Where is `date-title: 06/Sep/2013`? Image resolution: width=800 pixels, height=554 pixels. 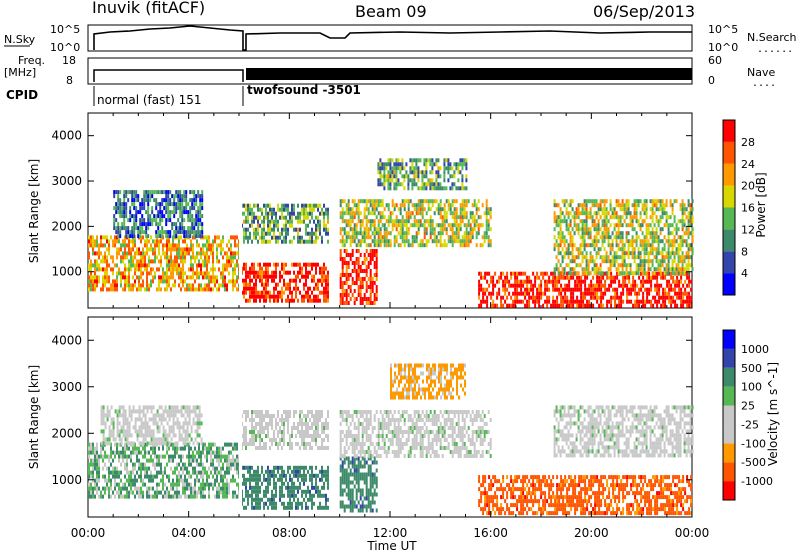 date-title: 06/Sep/2013 is located at coordinates (644, 11).